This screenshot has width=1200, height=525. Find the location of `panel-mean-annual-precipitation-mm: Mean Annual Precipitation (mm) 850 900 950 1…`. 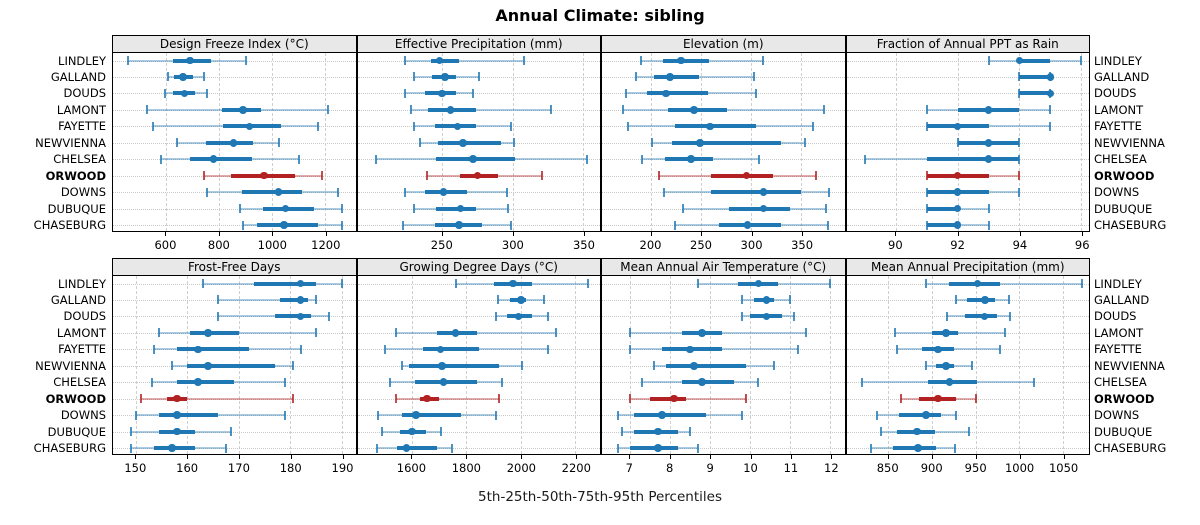

panel-mean-annual-precipitation-mm: Mean Annual Precipitation (mm) 850 900 950 1… is located at coordinates (967, 368).